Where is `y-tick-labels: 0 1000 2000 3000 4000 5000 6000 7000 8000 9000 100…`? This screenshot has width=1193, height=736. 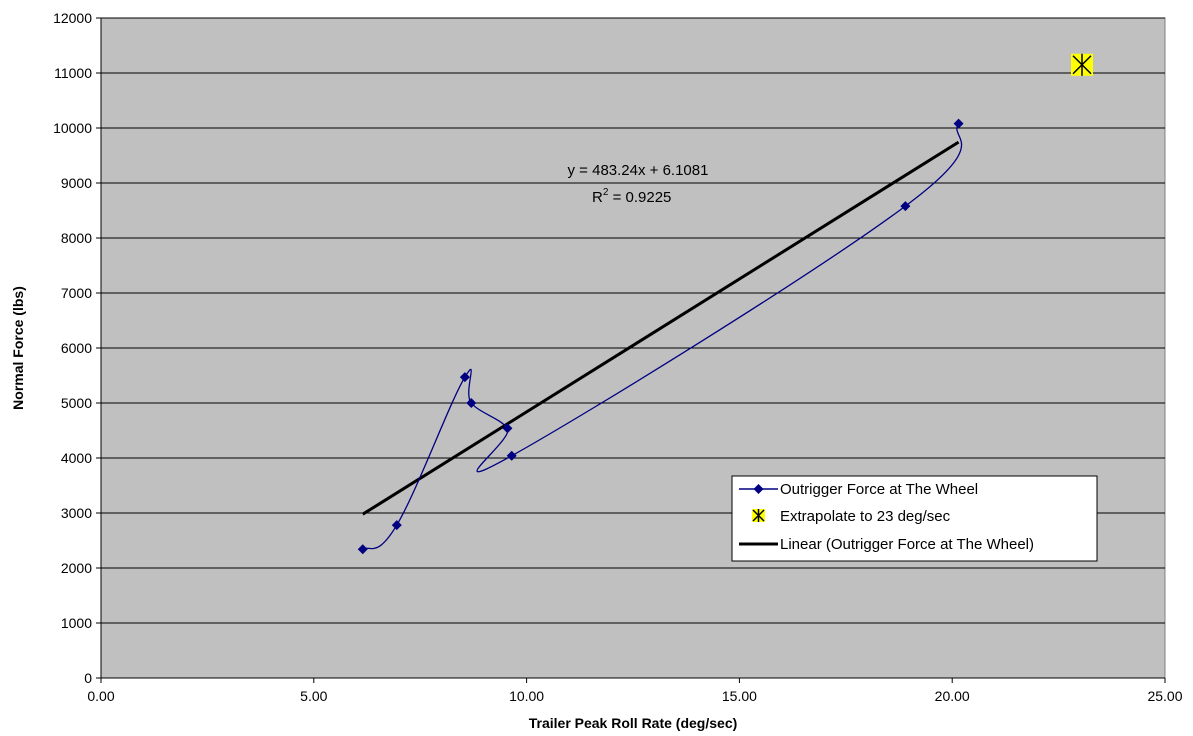 y-tick-labels: 0 1000 2000 3000 4000 5000 6000 7000 8000 9000 100… is located at coordinates (72, 348).